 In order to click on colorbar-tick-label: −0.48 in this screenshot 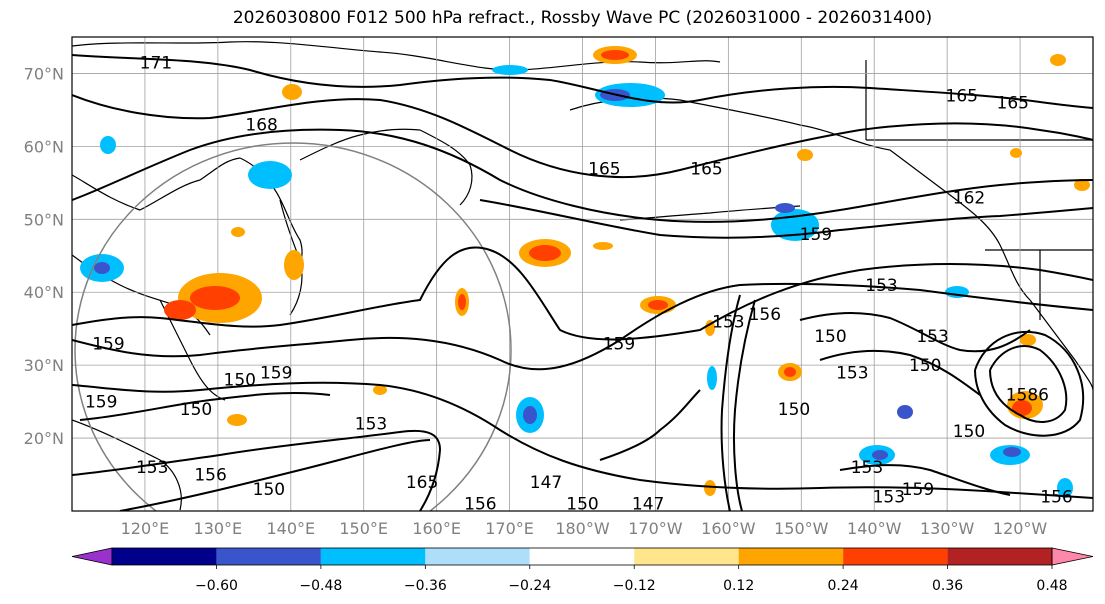, I will do `click(320, 586)`.